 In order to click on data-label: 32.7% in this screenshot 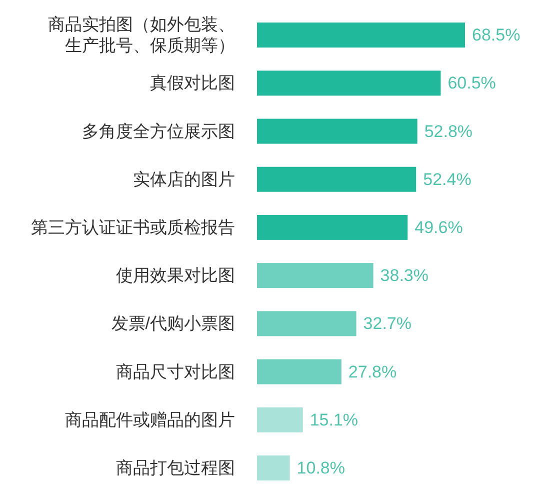, I will do `click(387, 324)`.